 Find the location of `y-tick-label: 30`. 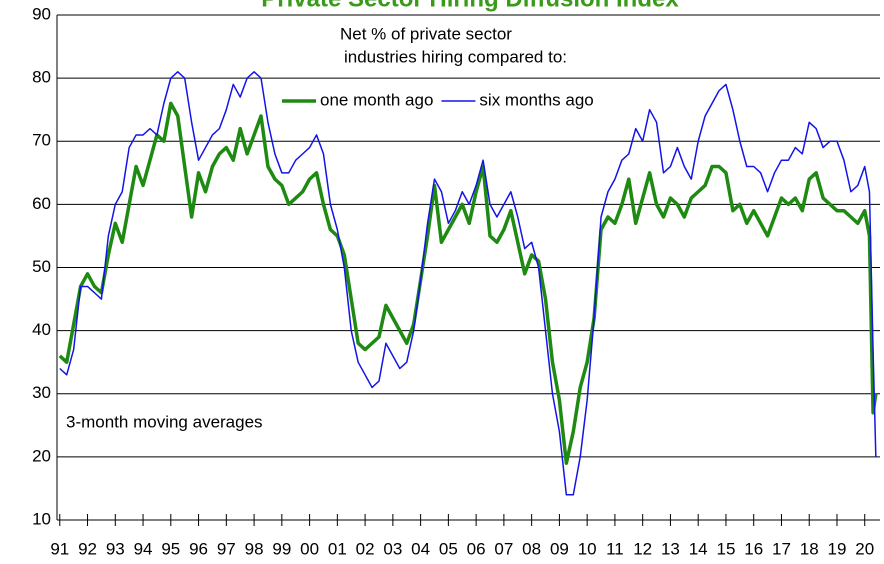

y-tick-label: 30 is located at coordinates (41, 392).